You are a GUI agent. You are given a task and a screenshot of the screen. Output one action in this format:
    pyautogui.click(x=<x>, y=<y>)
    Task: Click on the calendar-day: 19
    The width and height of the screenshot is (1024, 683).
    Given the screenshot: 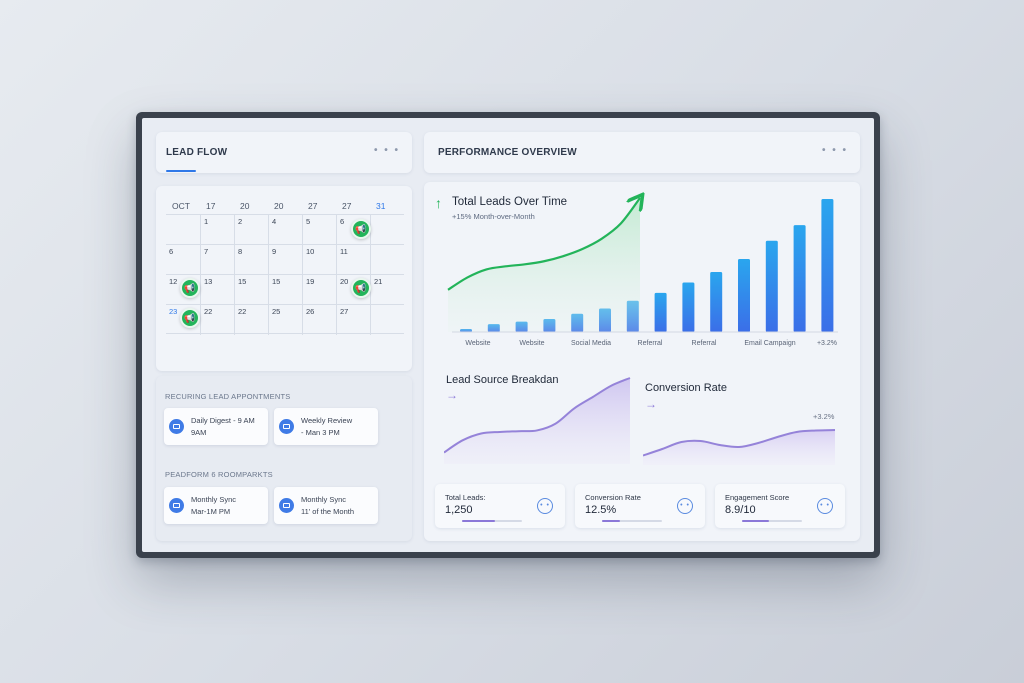 What is the action you would take?
    pyautogui.click(x=319, y=290)
    